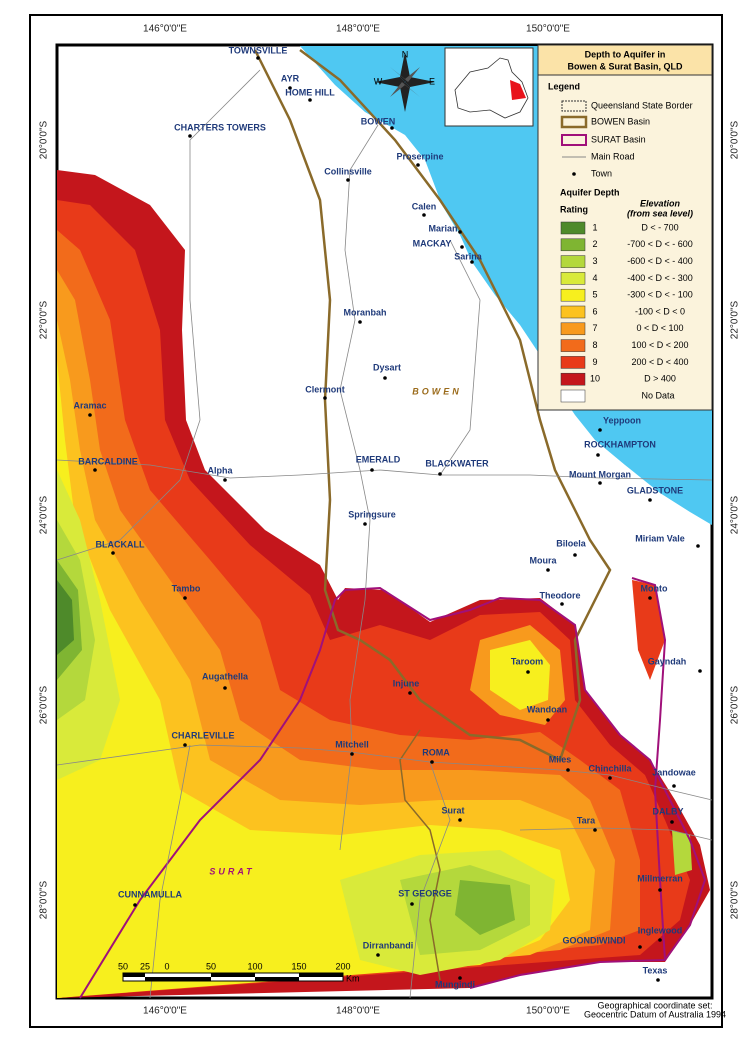 The height and width of the screenshot is (1048, 754). Describe the element at coordinates (378, 459) in the screenshot. I see `town-label: EMERALD` at that location.